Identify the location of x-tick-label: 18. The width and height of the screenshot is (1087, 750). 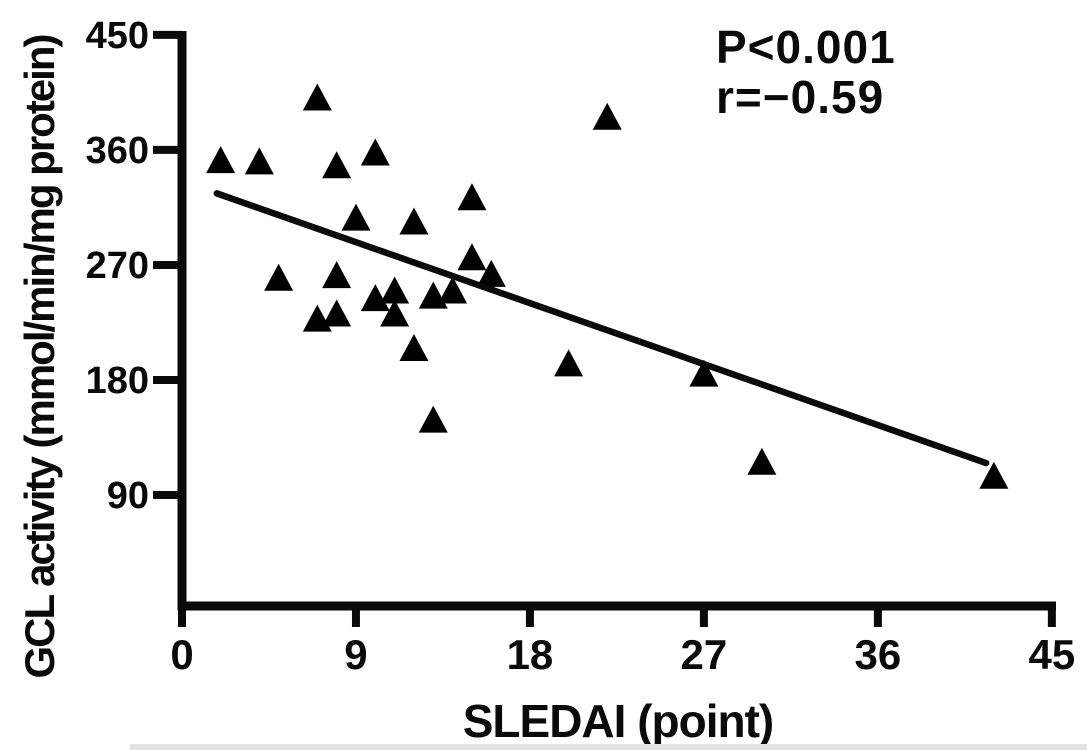
(530, 654).